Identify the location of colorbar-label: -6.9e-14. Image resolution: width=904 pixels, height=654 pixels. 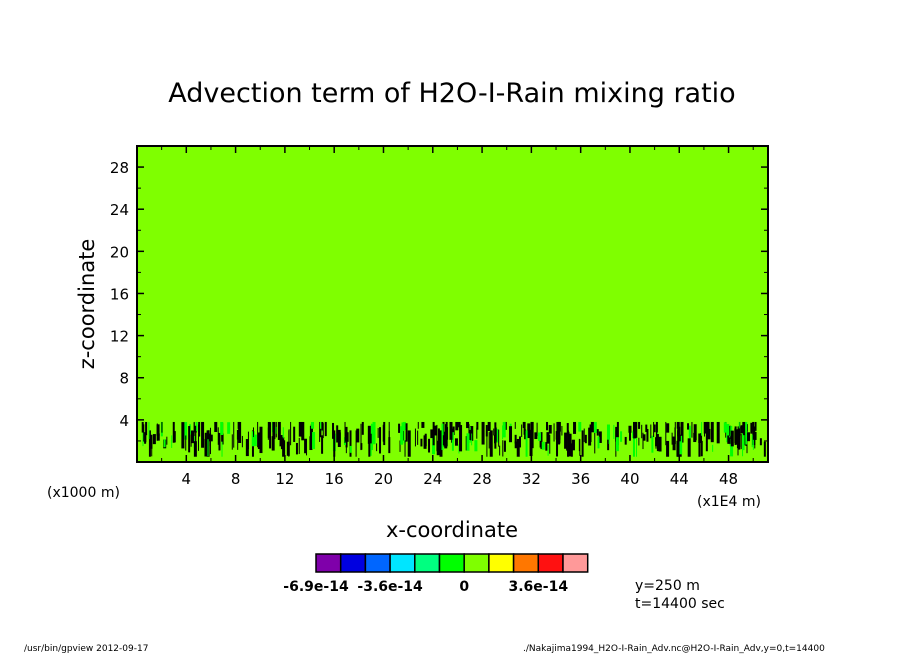
(316, 587).